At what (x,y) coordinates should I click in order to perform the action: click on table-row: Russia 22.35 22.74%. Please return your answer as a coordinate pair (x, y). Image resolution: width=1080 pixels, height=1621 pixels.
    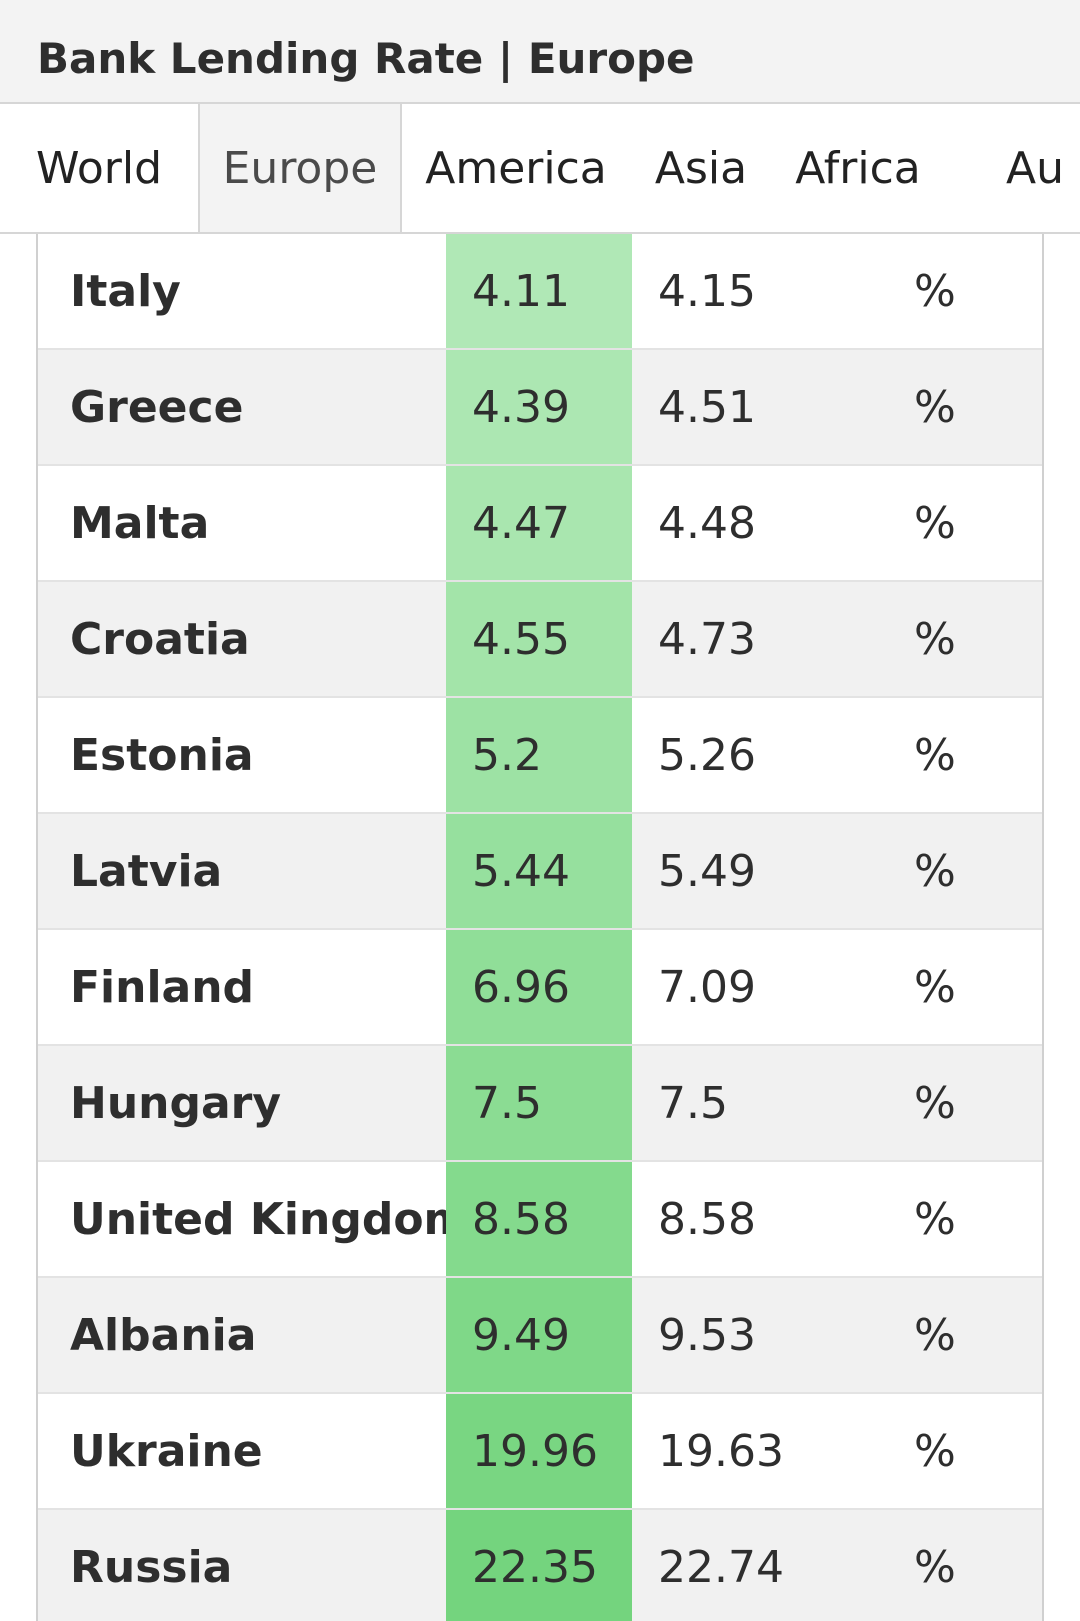
    Looking at the image, I should click on (540, 1565).